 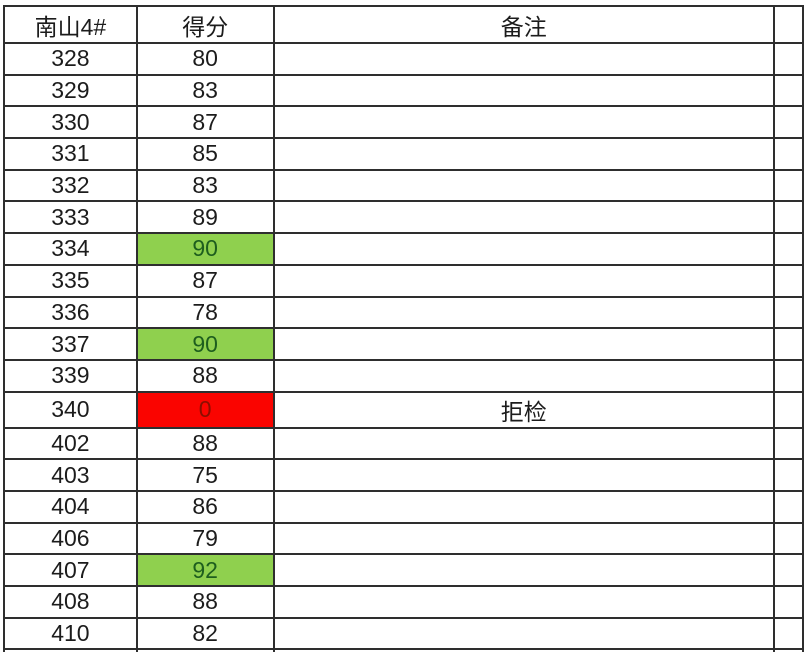 I want to click on table-row: 328 80, so click(x=403, y=59).